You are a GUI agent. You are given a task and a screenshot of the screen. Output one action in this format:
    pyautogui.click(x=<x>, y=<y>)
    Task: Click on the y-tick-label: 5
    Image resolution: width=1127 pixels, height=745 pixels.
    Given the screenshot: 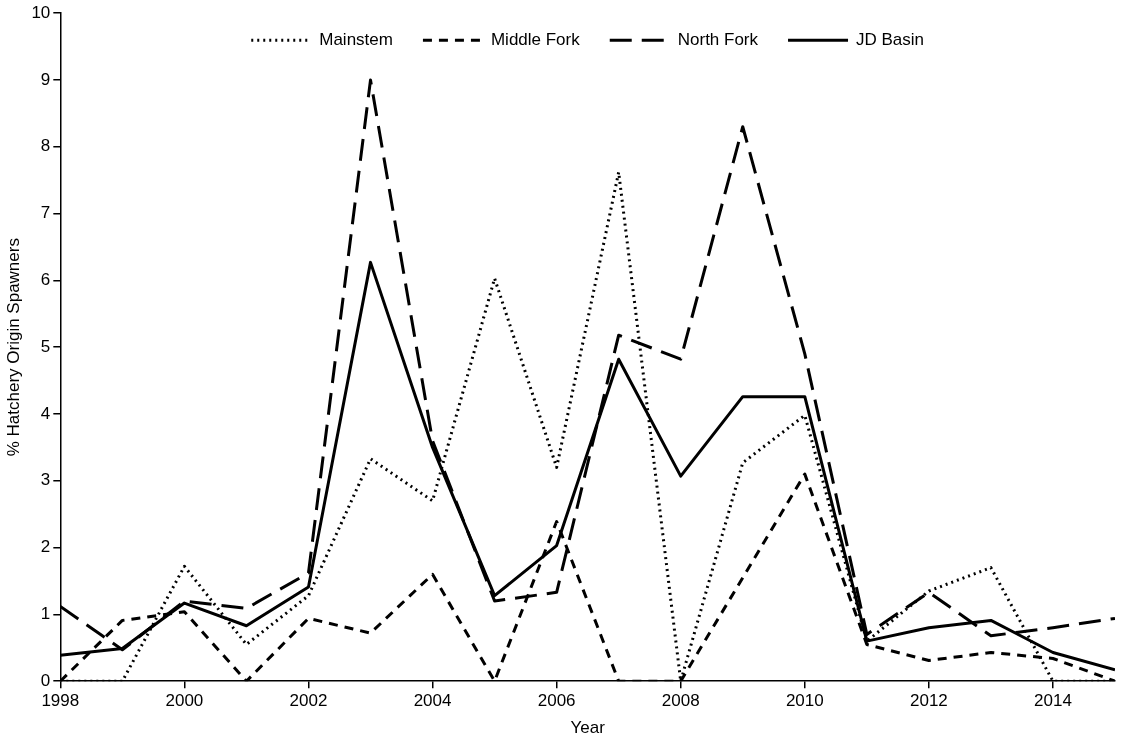 What is the action you would take?
    pyautogui.click(x=45, y=346)
    